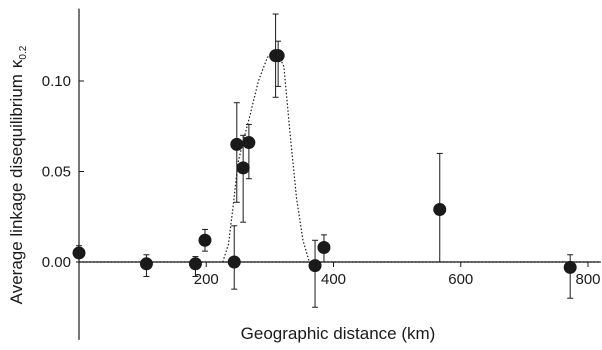  I want to click on y-axis-title-symbol: κ, so click(16, 63).